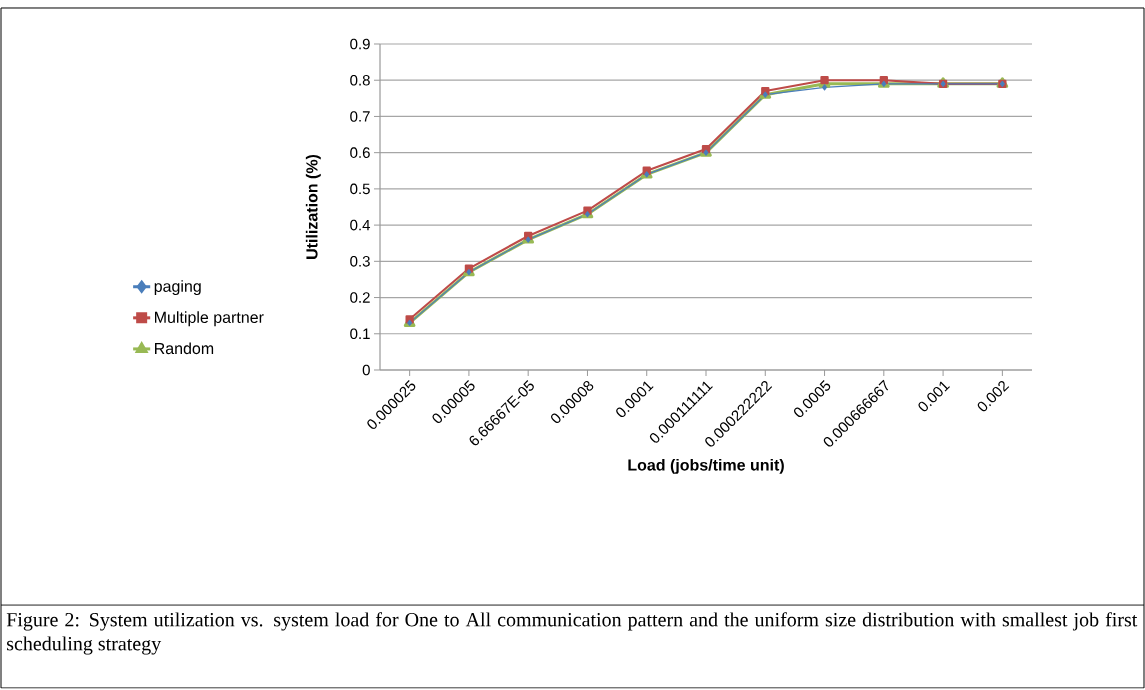 The height and width of the screenshot is (690, 1145). What do you see at coordinates (313, 206) in the screenshot?
I see `y-axis-title: Utilization (%)` at bounding box center [313, 206].